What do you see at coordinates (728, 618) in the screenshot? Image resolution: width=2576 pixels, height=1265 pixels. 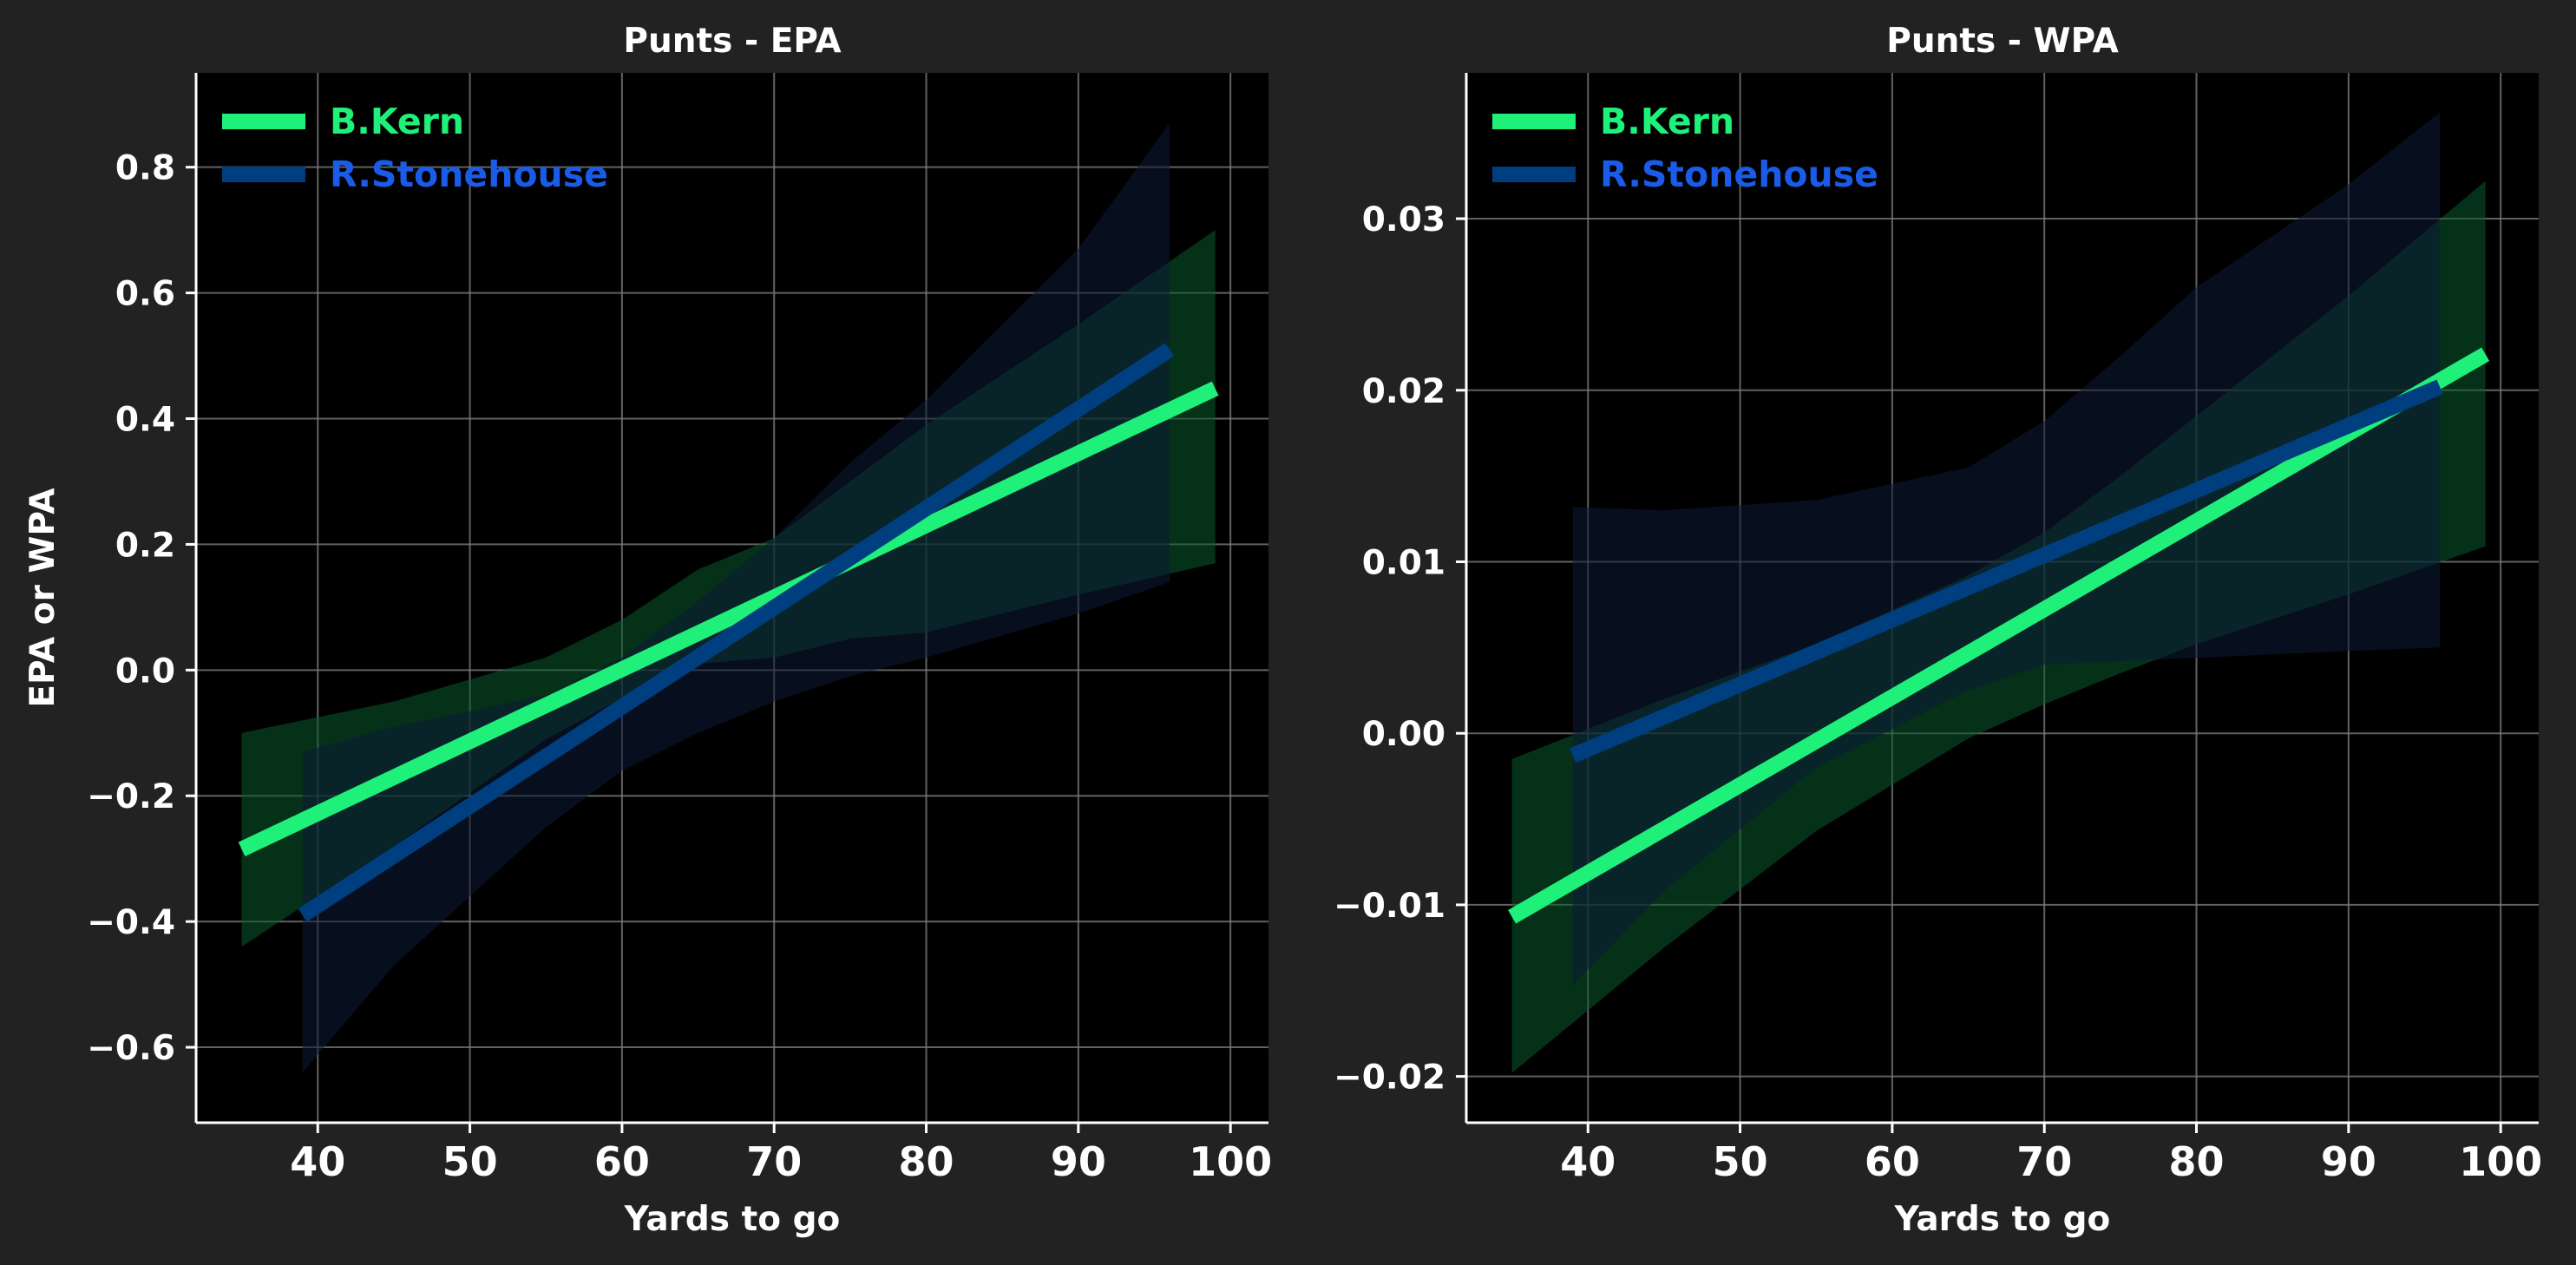 I see `line-bkern` at bounding box center [728, 618].